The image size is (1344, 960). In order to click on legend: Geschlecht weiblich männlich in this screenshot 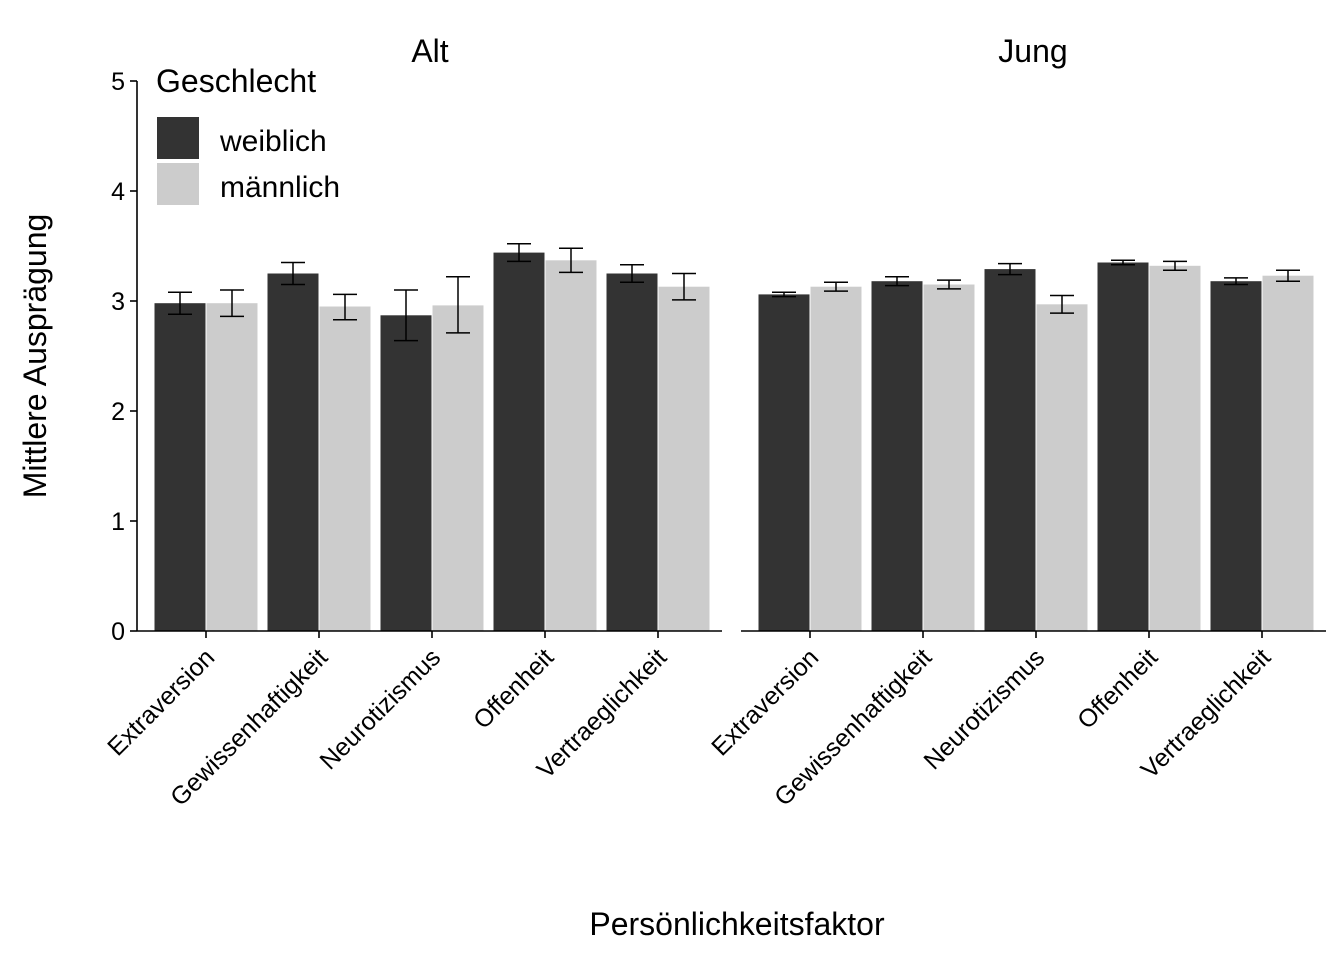, I will do `click(248, 134)`.